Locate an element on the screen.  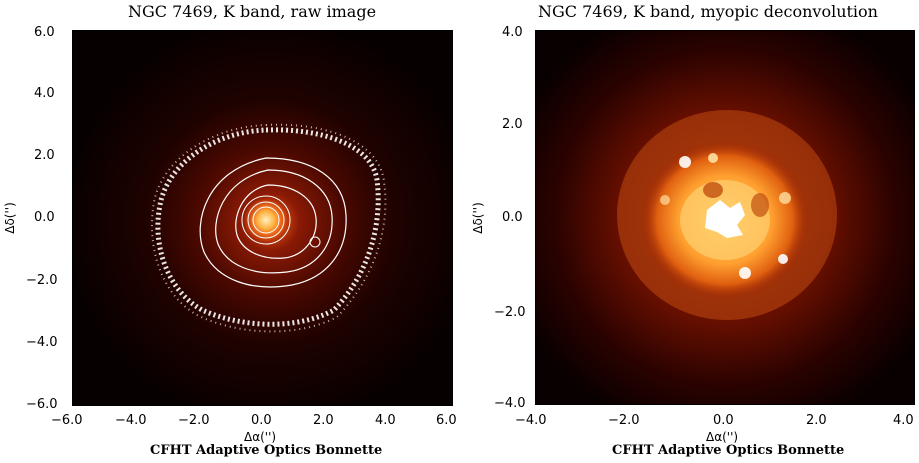
left-y-tick: −6.0 is located at coordinates (42, 404).